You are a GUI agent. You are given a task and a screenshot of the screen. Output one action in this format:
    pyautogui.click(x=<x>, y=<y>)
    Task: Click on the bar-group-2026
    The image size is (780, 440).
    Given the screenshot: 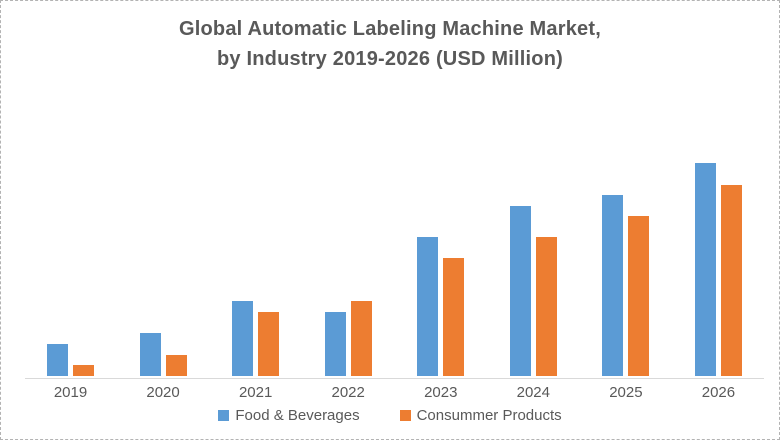 What is the action you would take?
    pyautogui.click(x=718, y=269)
    